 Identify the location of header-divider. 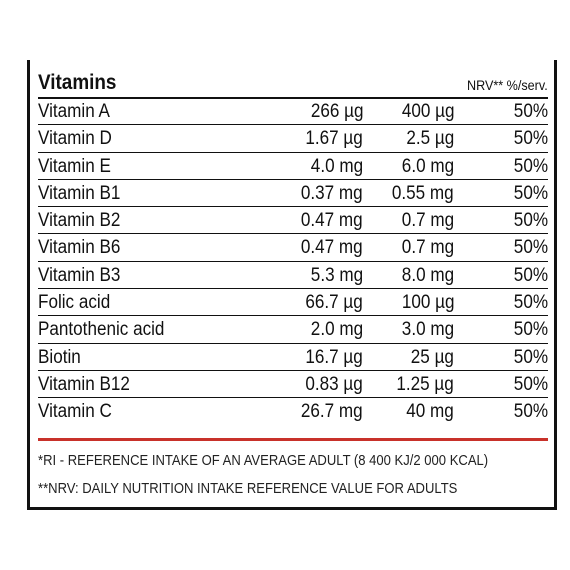
(293, 98).